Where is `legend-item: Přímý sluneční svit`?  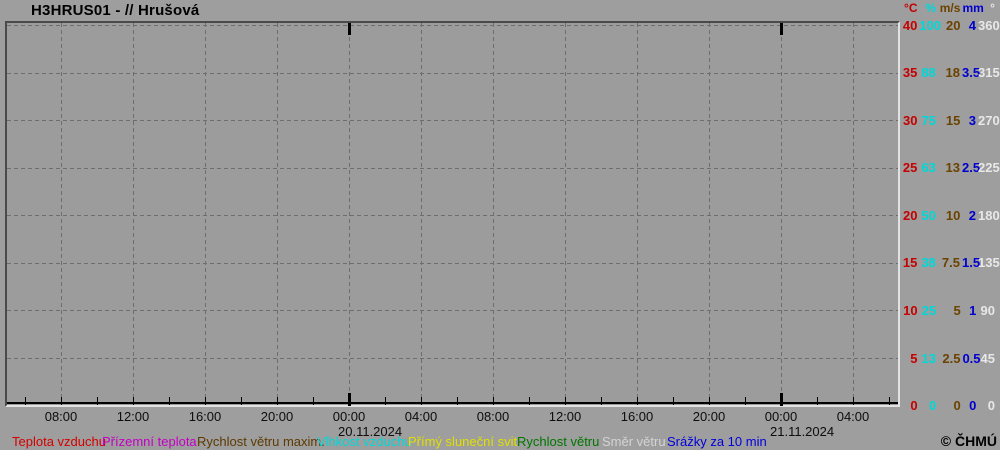 legend-item: Přímý sluneční svit is located at coordinates (463, 441).